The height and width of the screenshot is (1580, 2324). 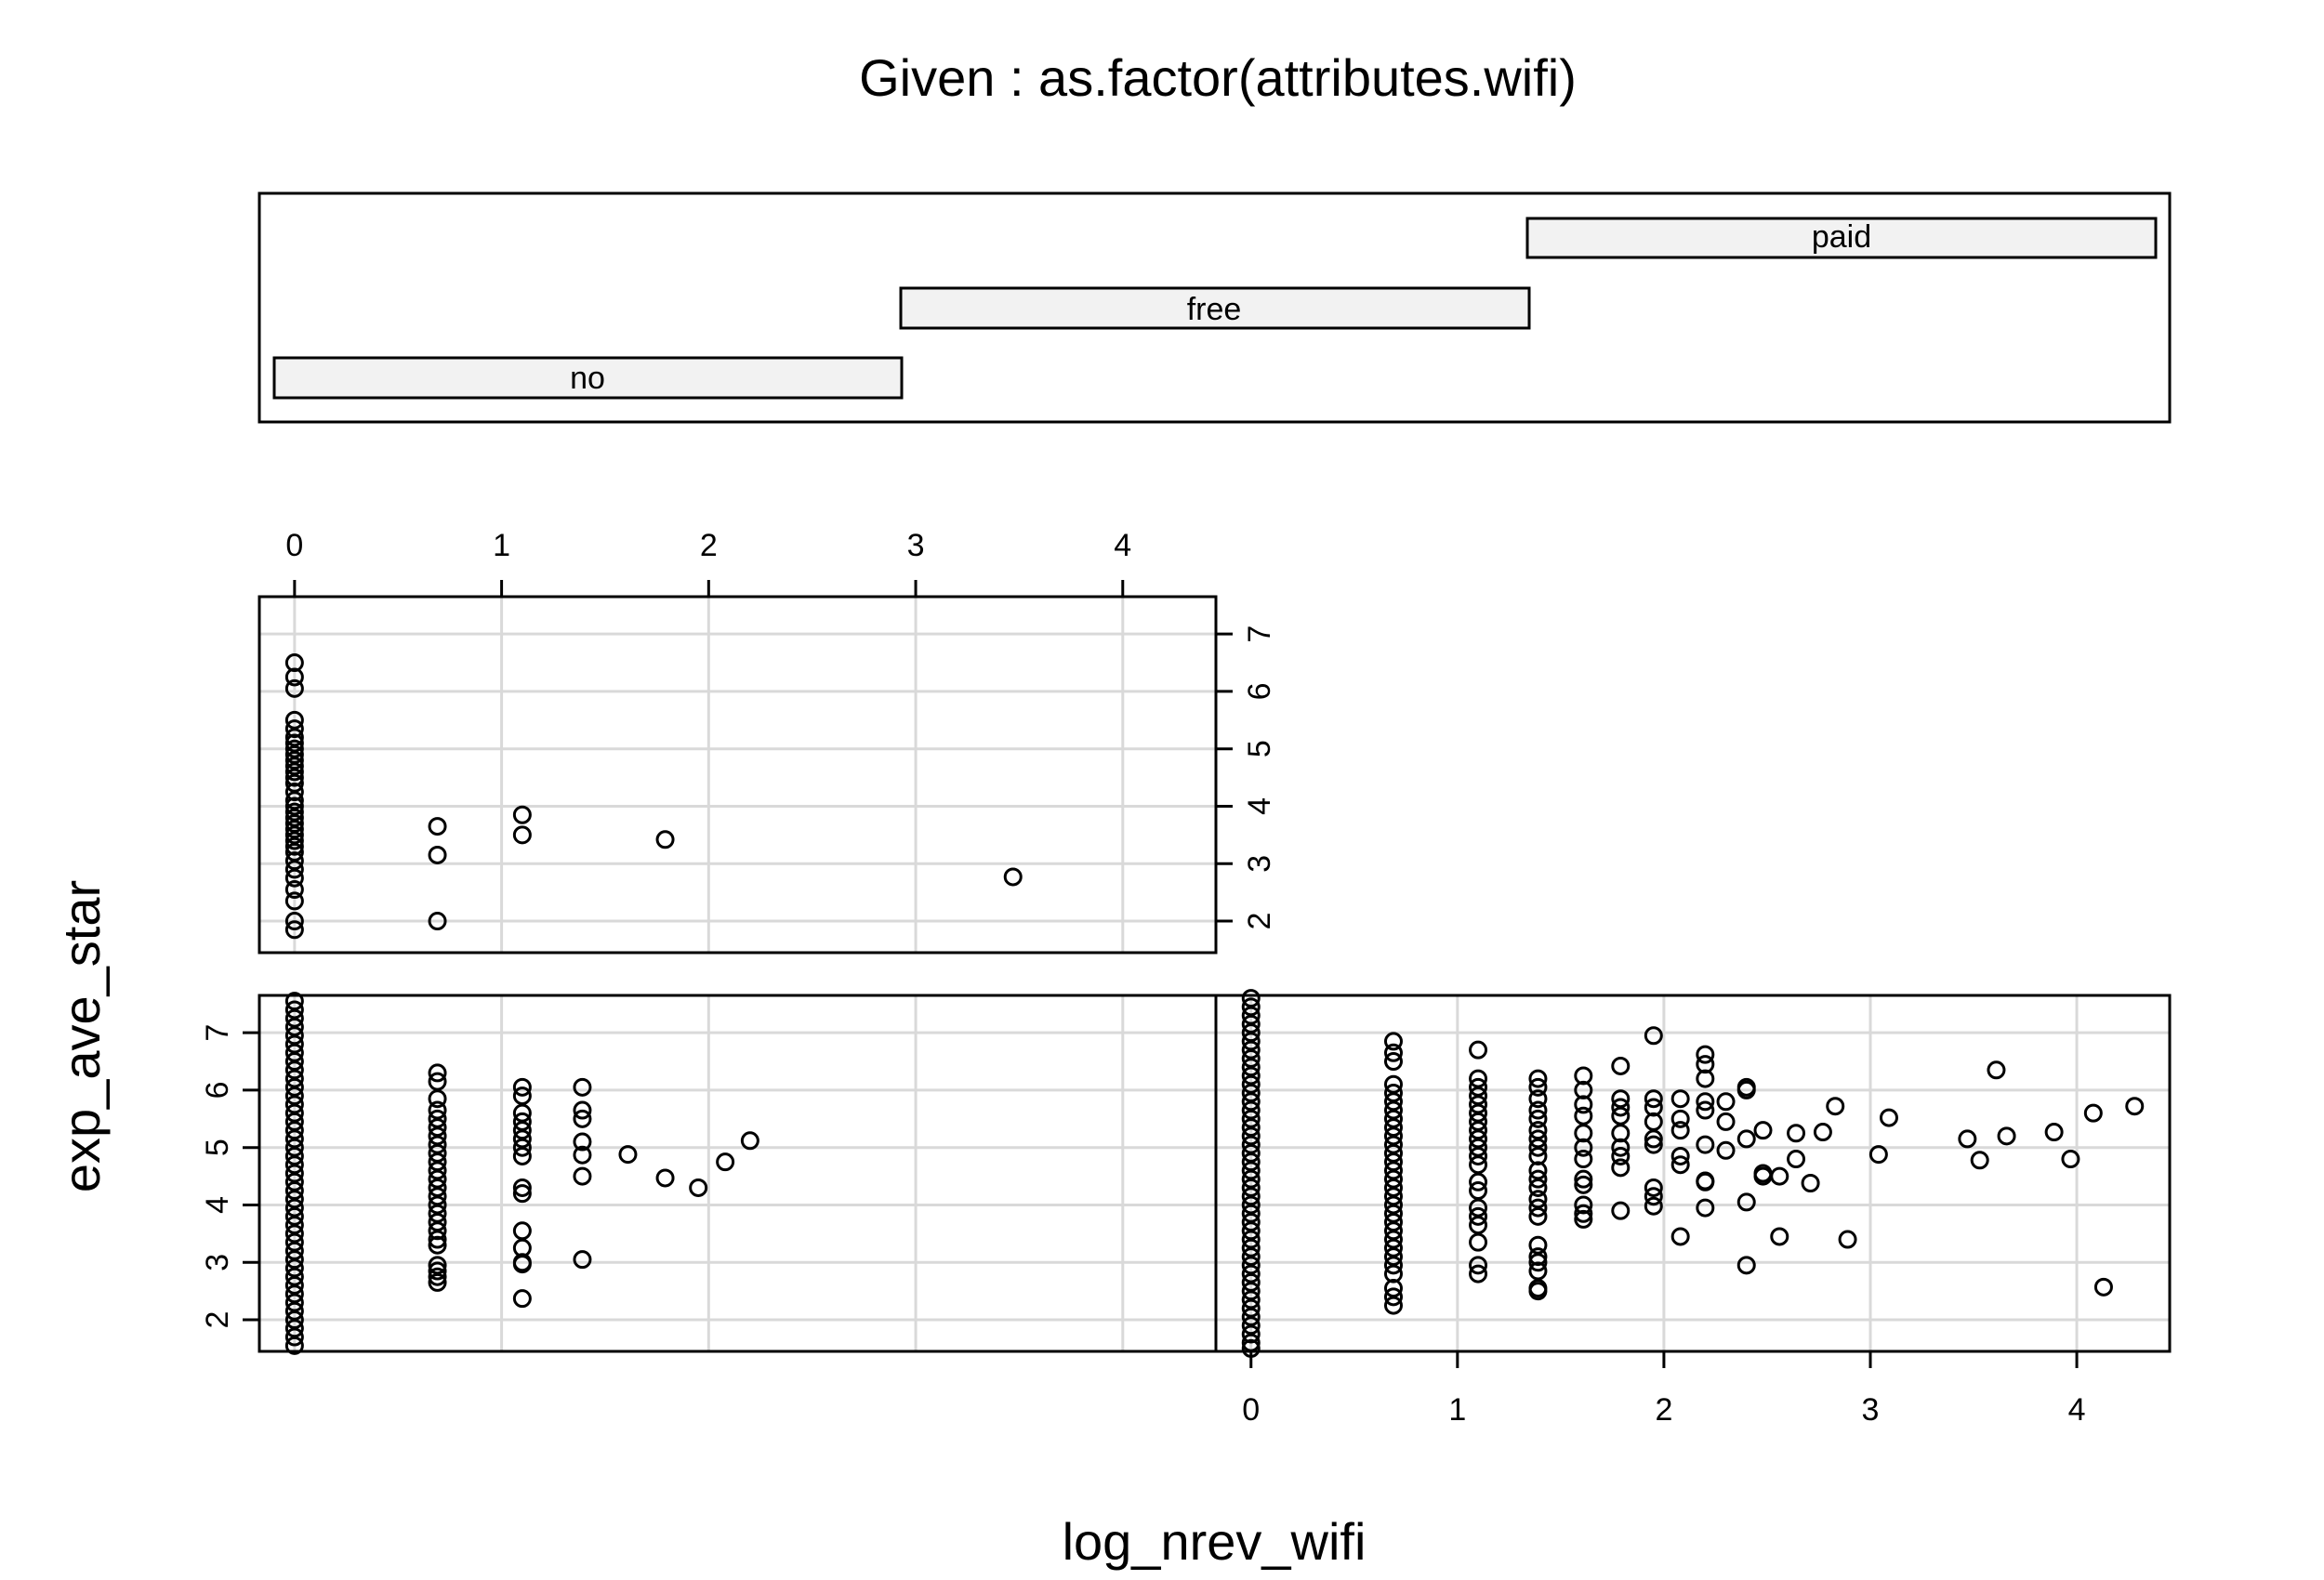 What do you see at coordinates (916, 545) in the screenshot?
I see `x-tick-label: 3` at bounding box center [916, 545].